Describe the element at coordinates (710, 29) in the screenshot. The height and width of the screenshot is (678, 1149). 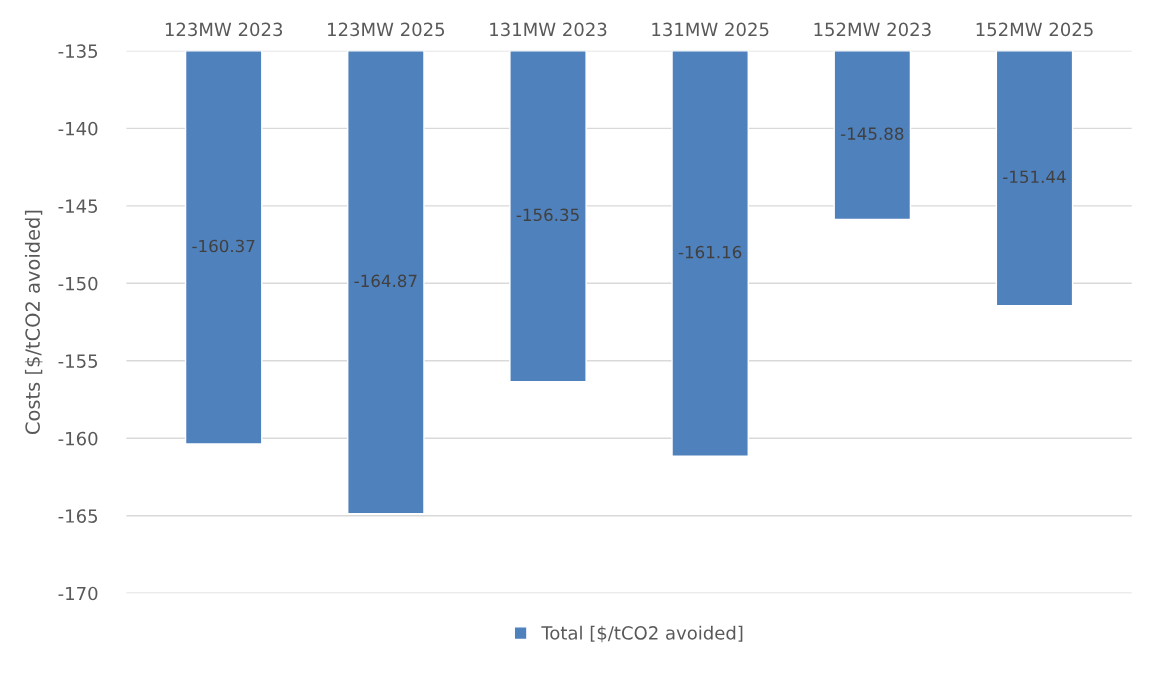
I see `x-tick-label: 131MW 2025` at that location.